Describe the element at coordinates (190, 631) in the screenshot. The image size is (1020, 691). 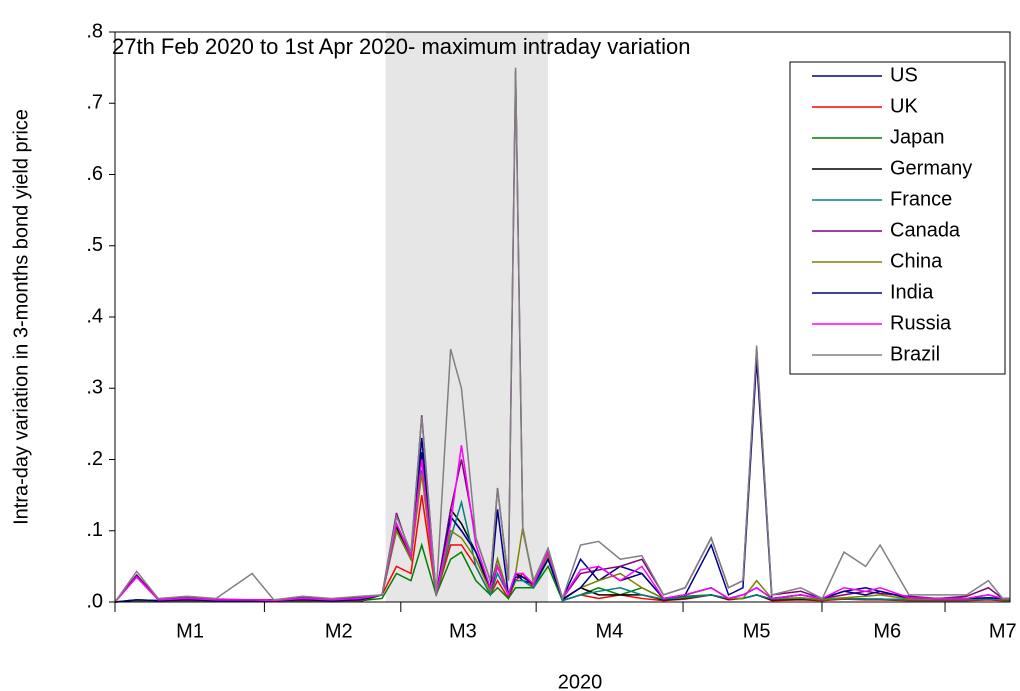
I see `x-tick-label: M1` at that location.